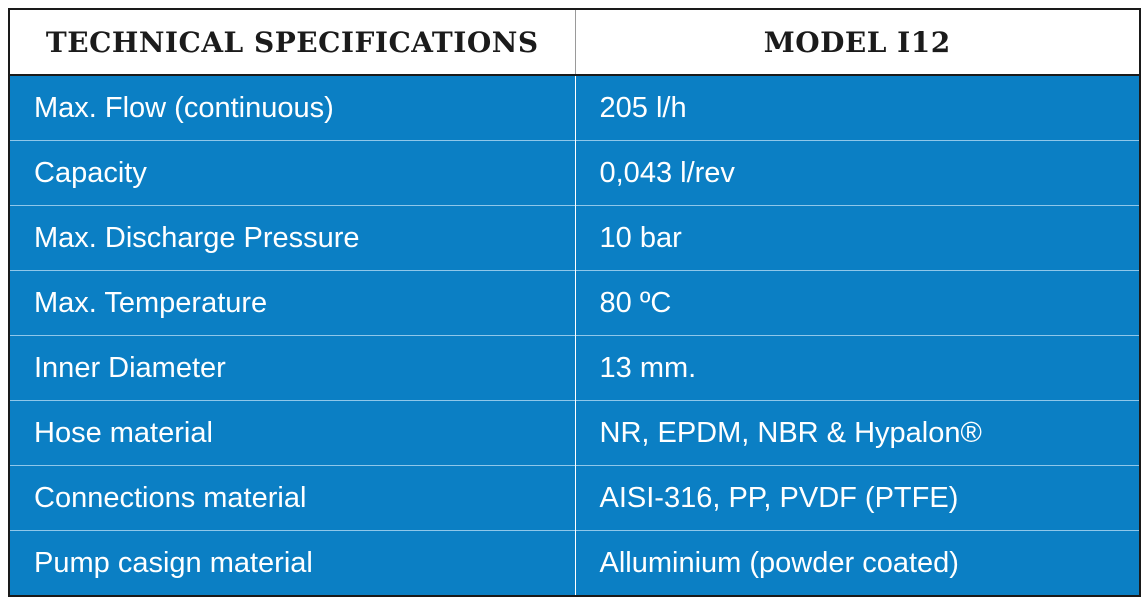 This screenshot has width=1146, height=598. What do you see at coordinates (292, 563) in the screenshot?
I see `row-label: Pump casign material` at bounding box center [292, 563].